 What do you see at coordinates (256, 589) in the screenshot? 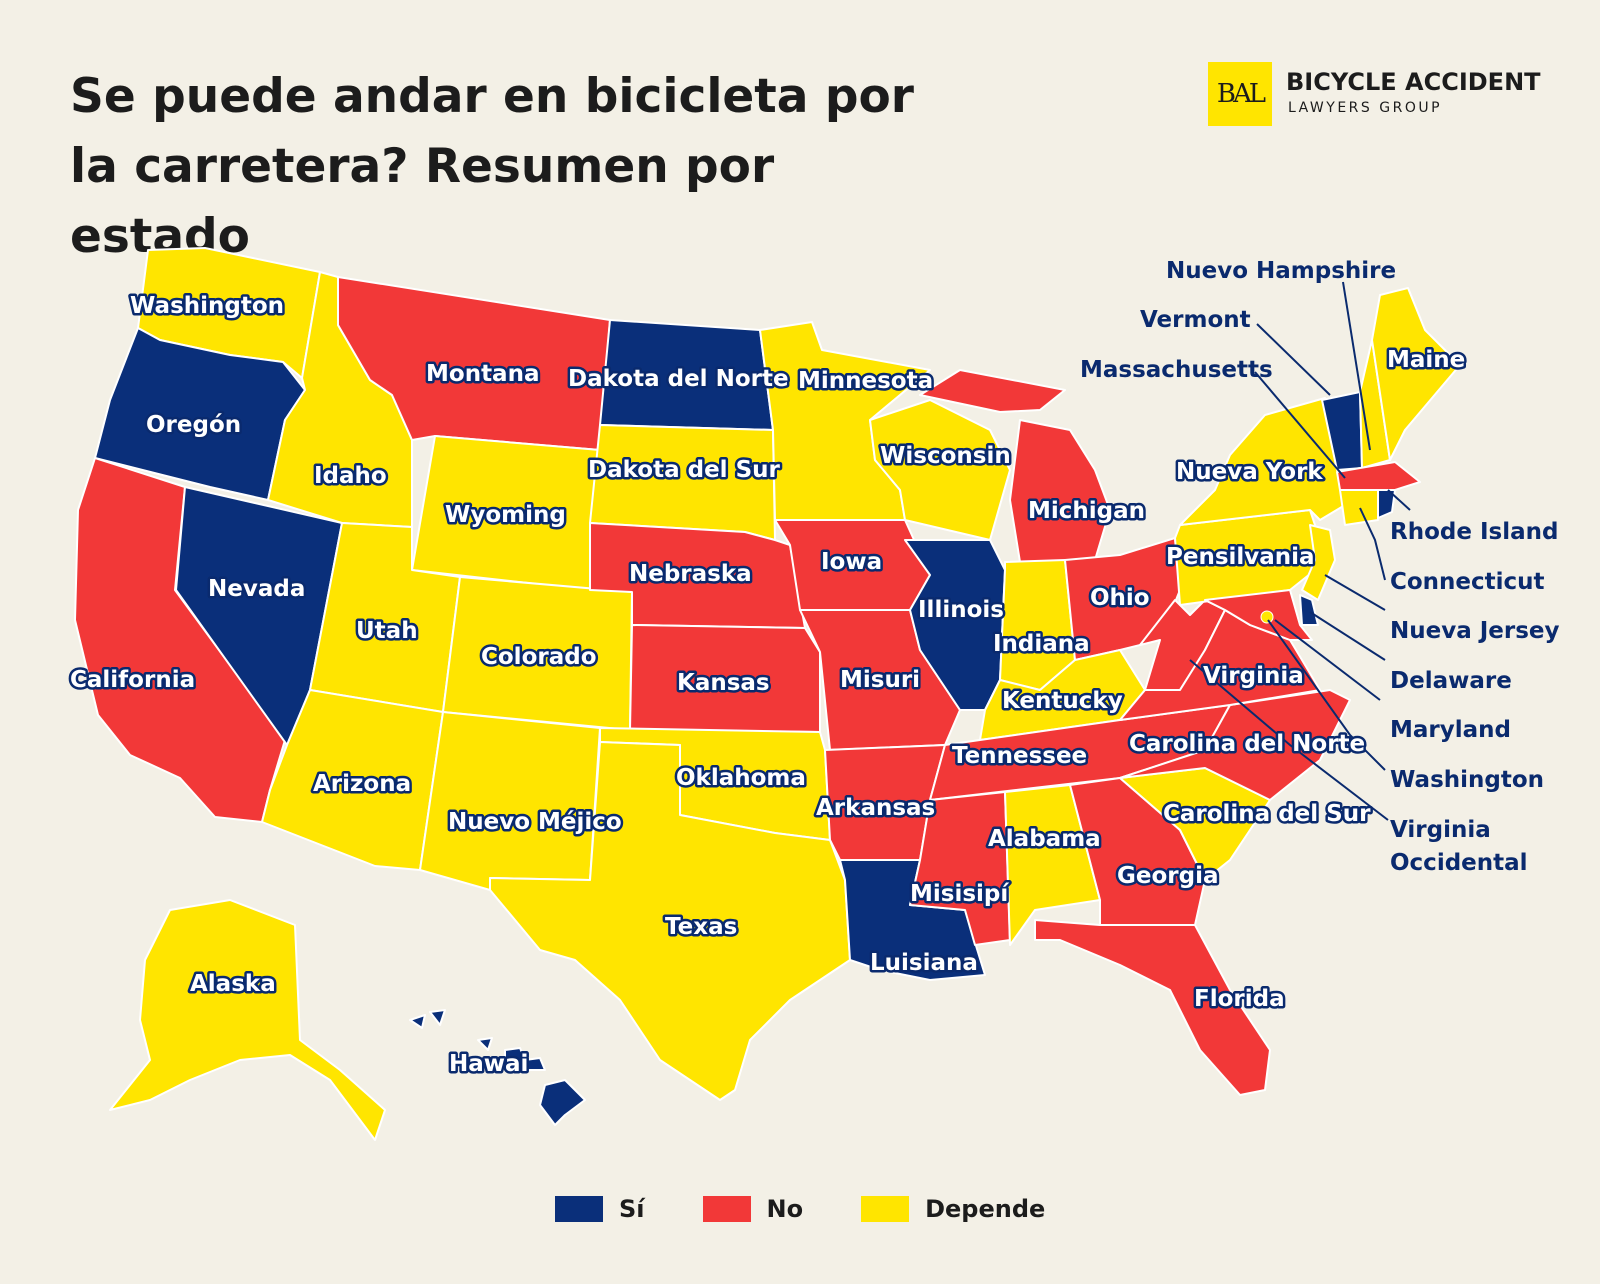
I see `label-nevada: Nevada` at bounding box center [256, 589].